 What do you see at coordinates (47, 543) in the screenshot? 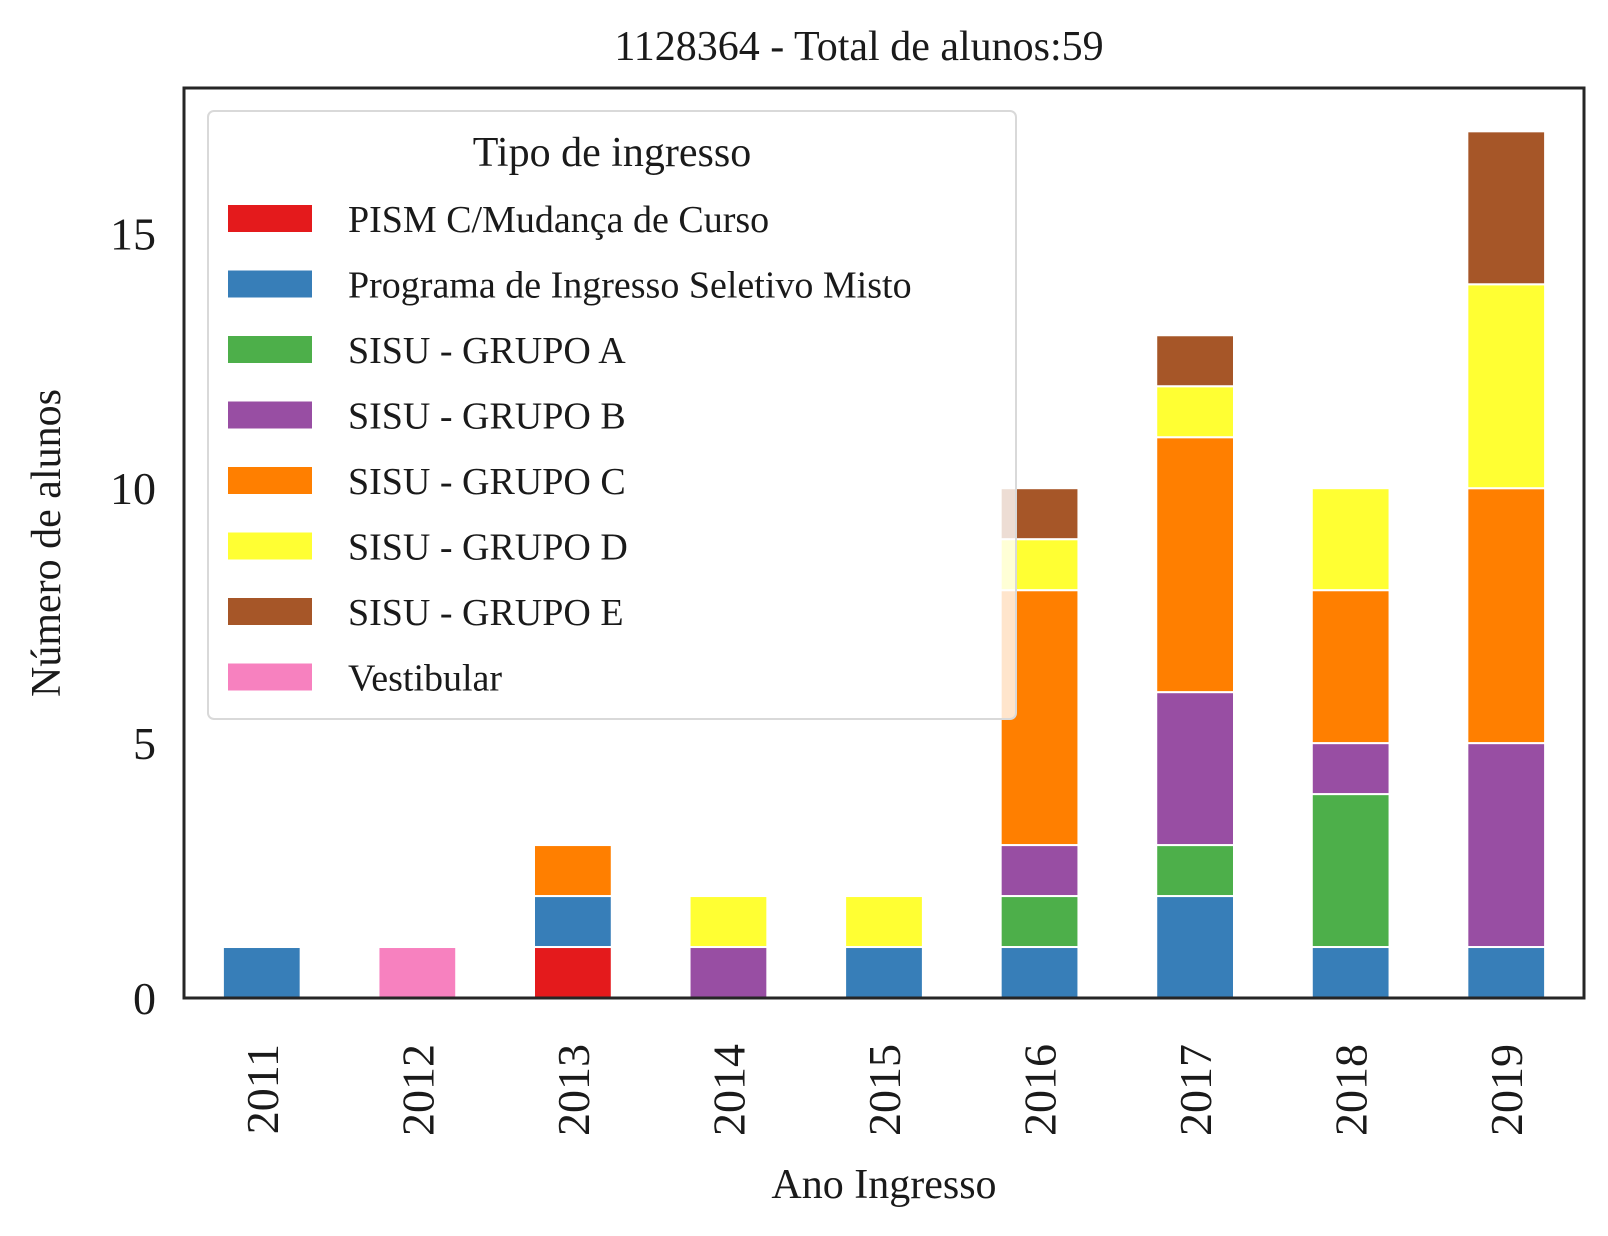
I see `y-axis-label: Número de alunos` at bounding box center [47, 543].